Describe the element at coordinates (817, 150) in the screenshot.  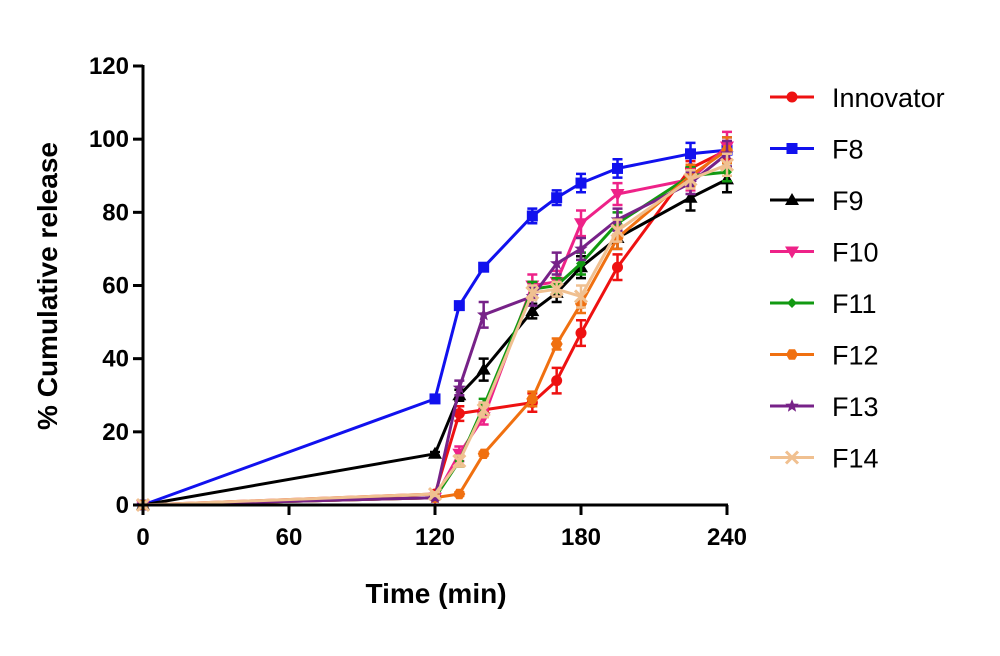
I see `legend-item-f8: F8` at that location.